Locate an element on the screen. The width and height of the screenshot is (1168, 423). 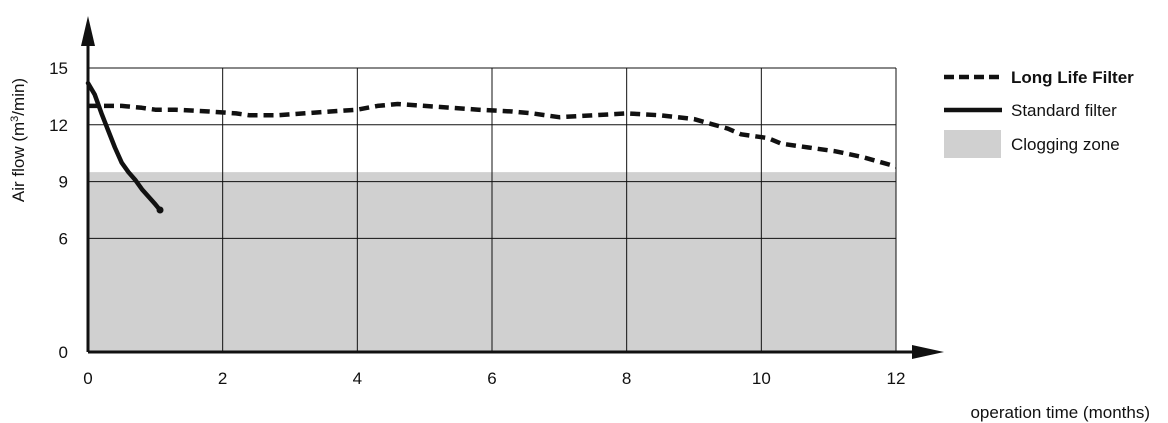
x-tick-label: 0 is located at coordinates (87, 378).